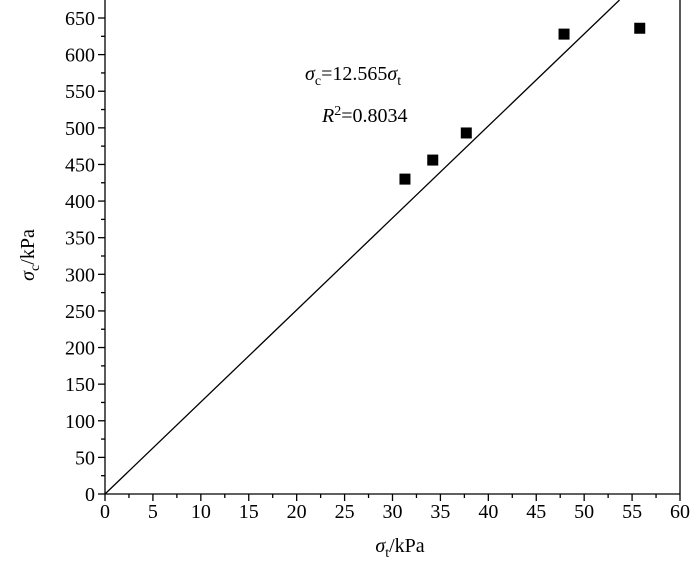  I want to click on x-tick-label: 30, so click(393, 512).